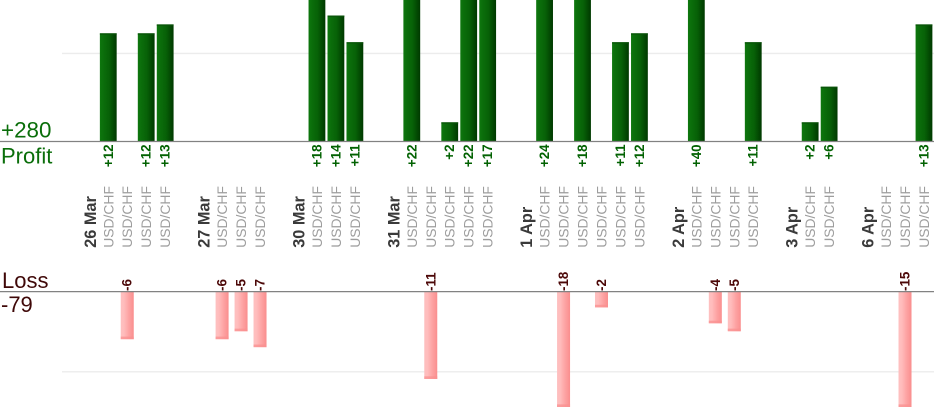 The image size is (934, 420). Describe the element at coordinates (205, 222) in the screenshot. I see `svg-text: 27 Mar` at that location.